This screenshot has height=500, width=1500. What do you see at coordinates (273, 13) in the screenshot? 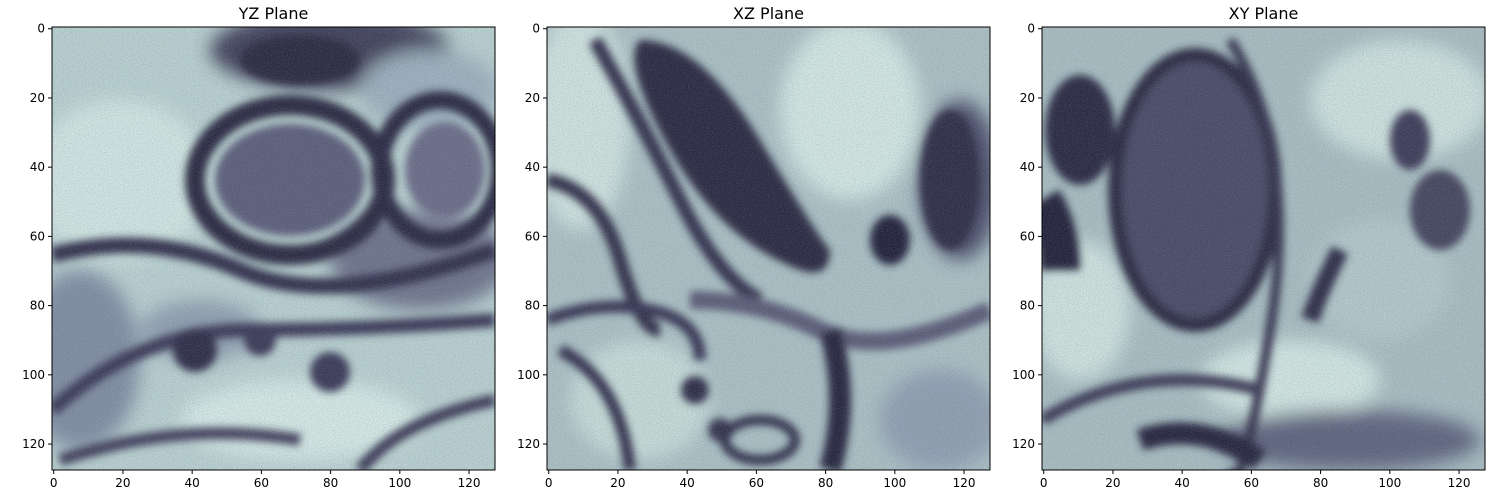
I see `panel-title: YZ Plane` at bounding box center [273, 13].